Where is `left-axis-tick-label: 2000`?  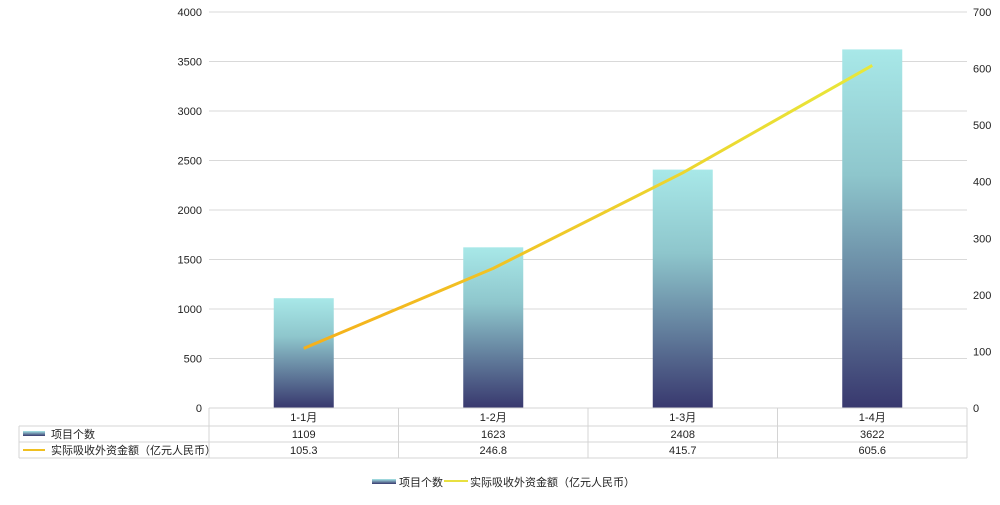
left-axis-tick-label: 2000 is located at coordinates (190, 211).